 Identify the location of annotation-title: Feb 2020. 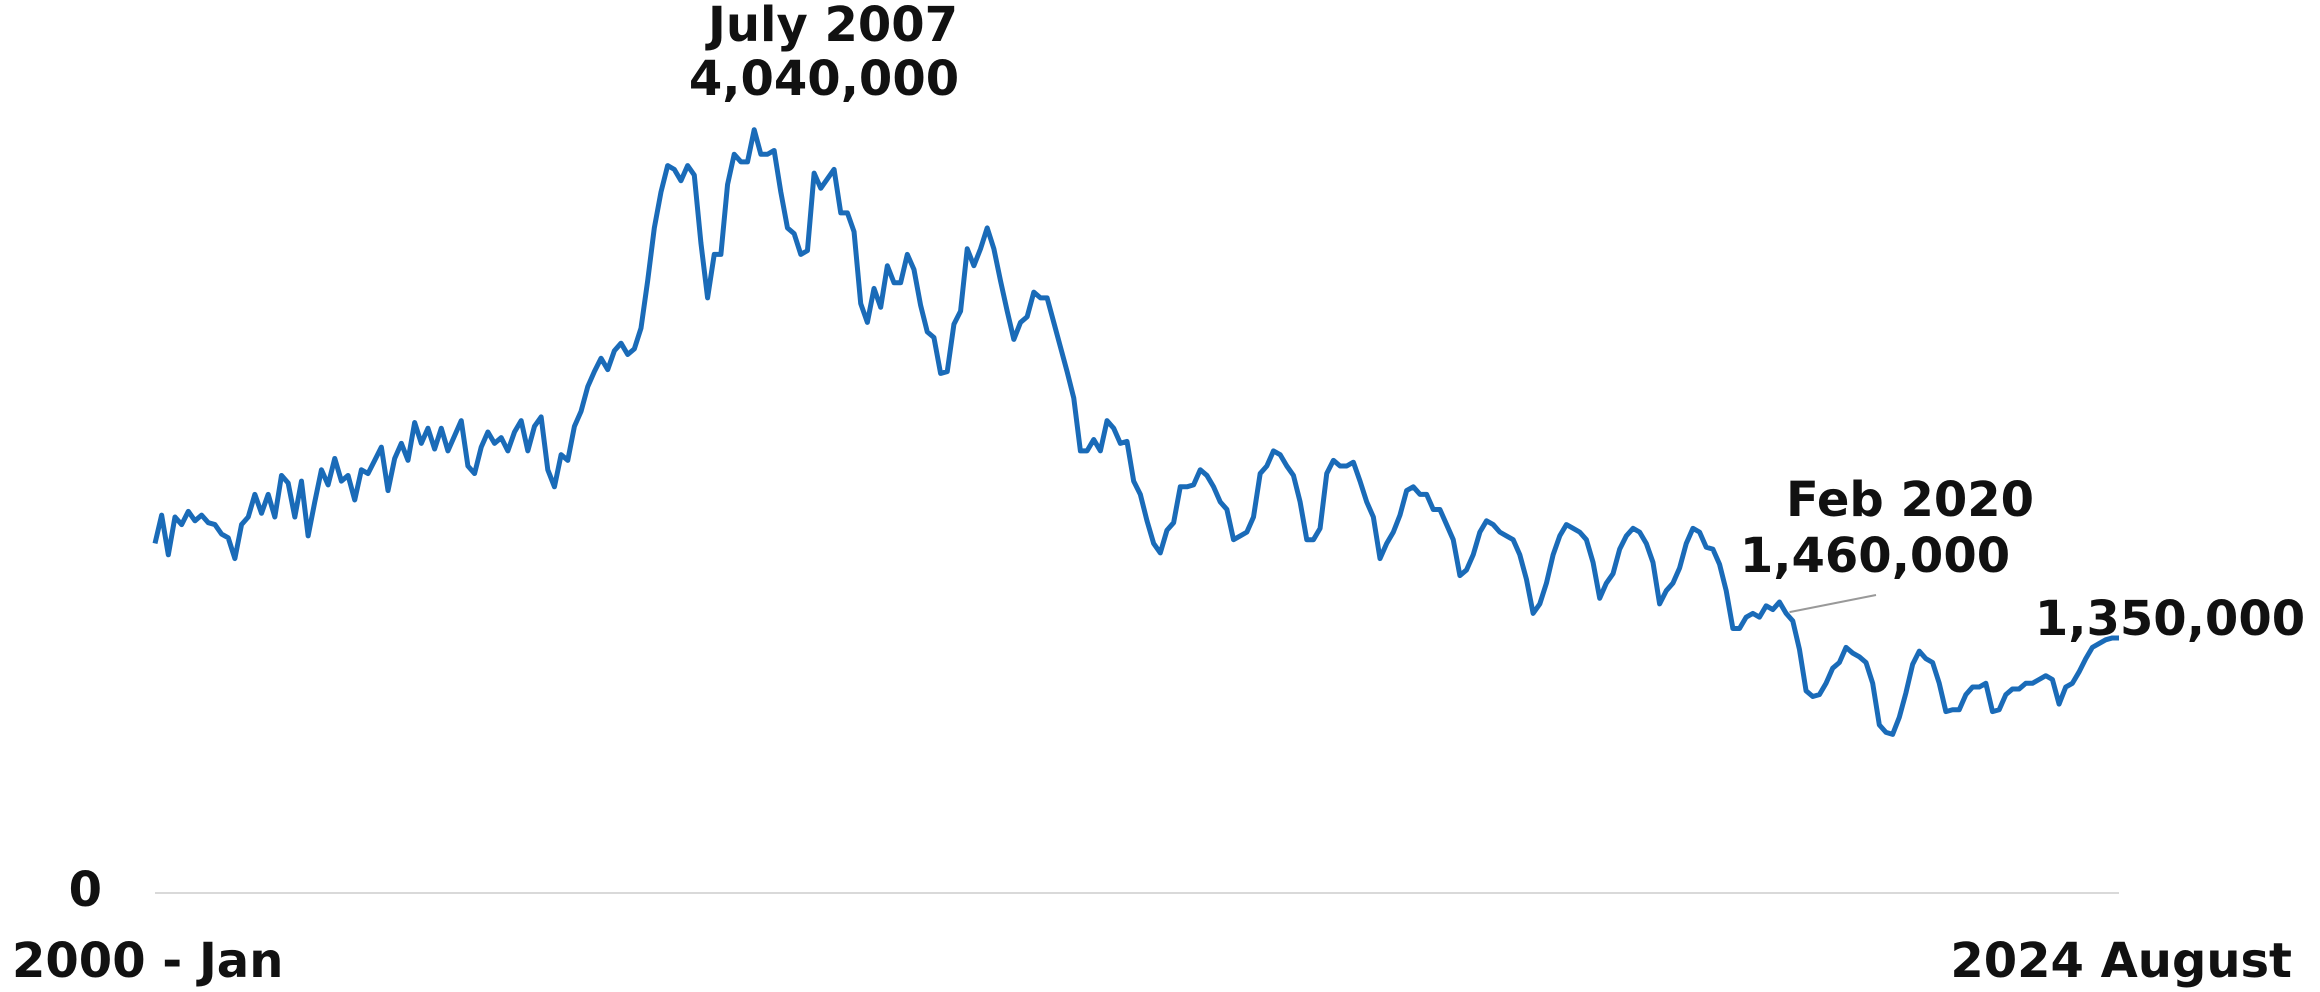
(1910, 500).